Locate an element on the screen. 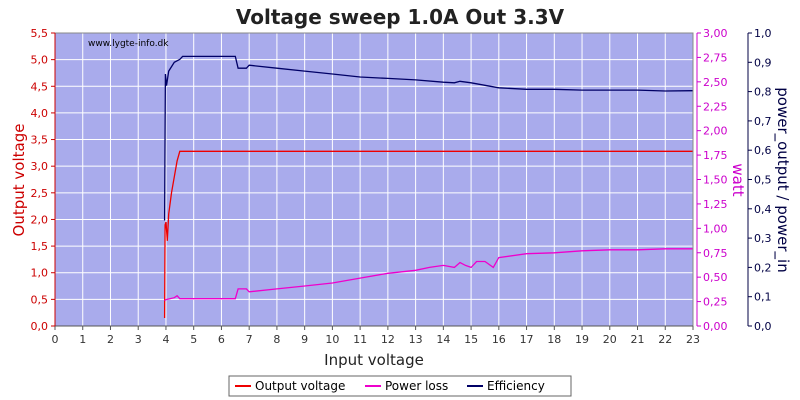  left-tick-label: 5,5 is located at coordinates (40, 33).